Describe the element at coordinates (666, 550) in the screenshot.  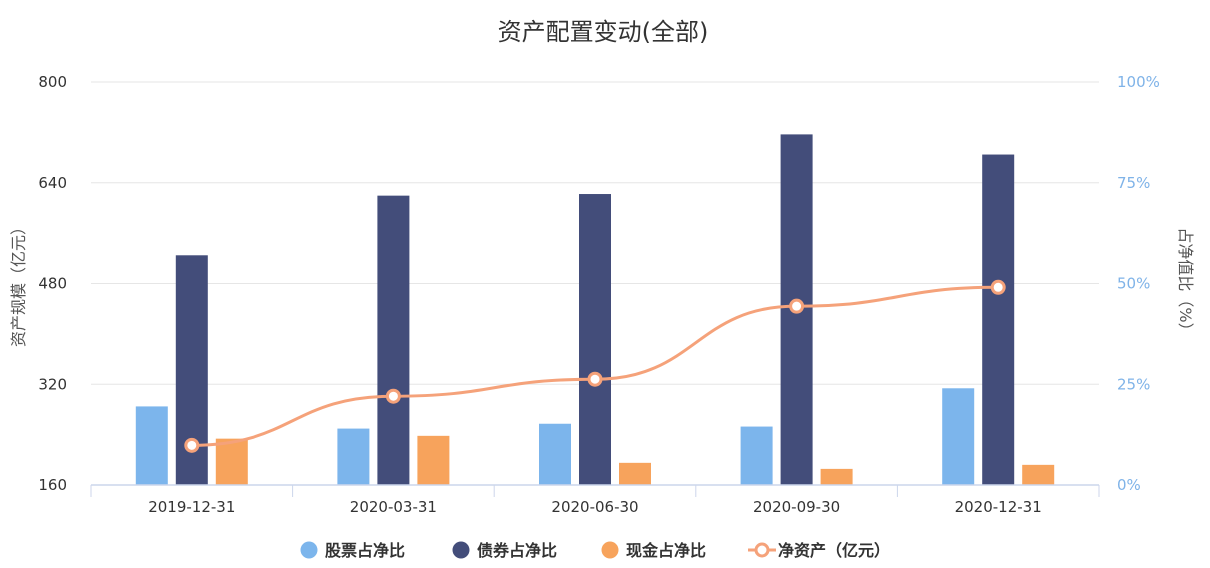
I see `legend-label: 现金占净比` at that location.